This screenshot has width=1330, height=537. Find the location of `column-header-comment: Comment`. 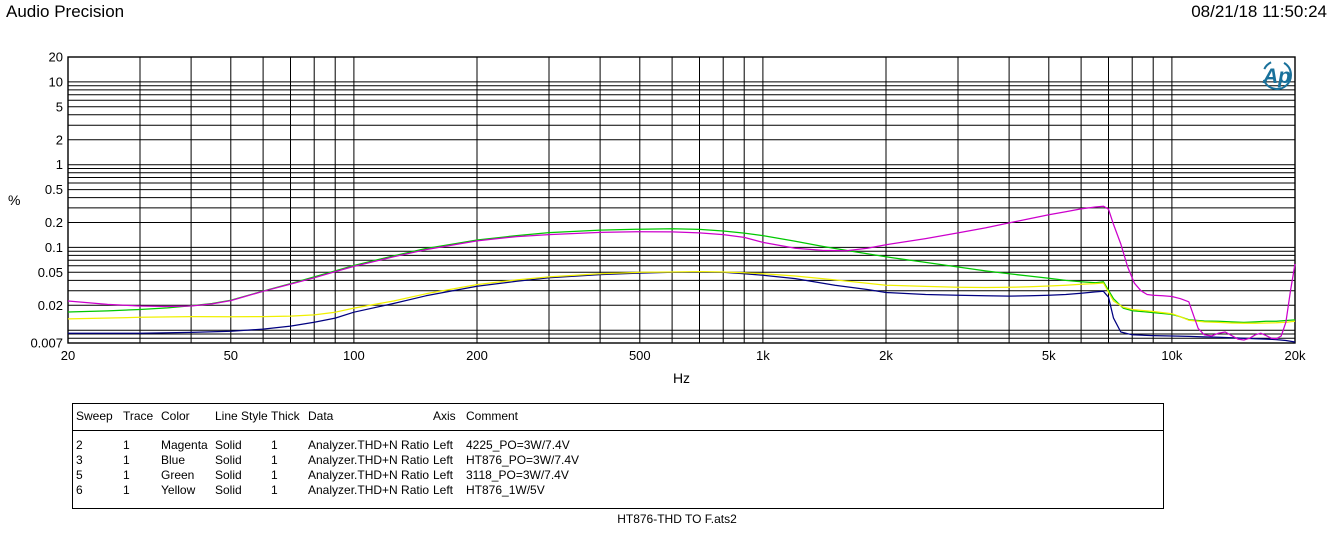

column-header-comment: Comment is located at coordinates (813, 417).